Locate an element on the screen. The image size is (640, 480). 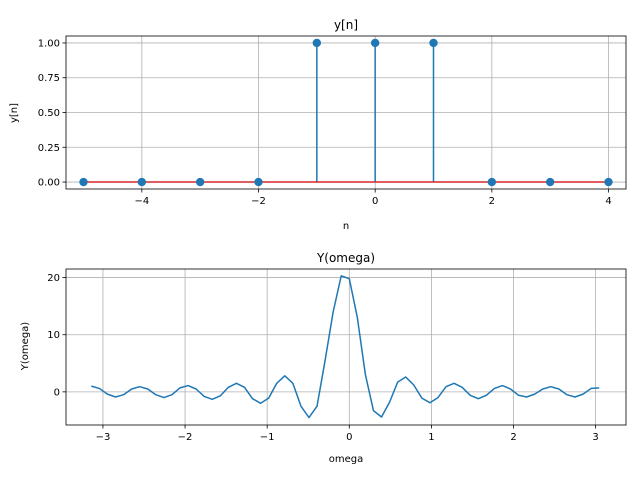
y-axis-label: y[n] is located at coordinates (14, 113).